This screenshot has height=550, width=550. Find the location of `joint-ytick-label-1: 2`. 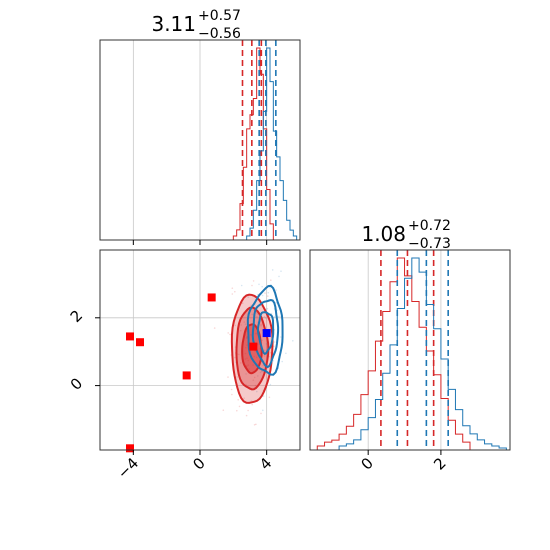

joint-ytick-label-1: 2 is located at coordinates (76, 316).